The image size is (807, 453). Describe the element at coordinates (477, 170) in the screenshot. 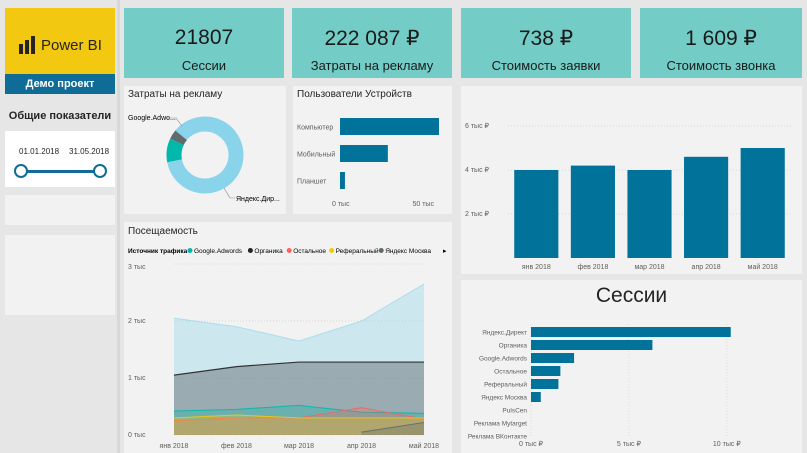

I see `tick-label: 4 тыс ₽` at that location.